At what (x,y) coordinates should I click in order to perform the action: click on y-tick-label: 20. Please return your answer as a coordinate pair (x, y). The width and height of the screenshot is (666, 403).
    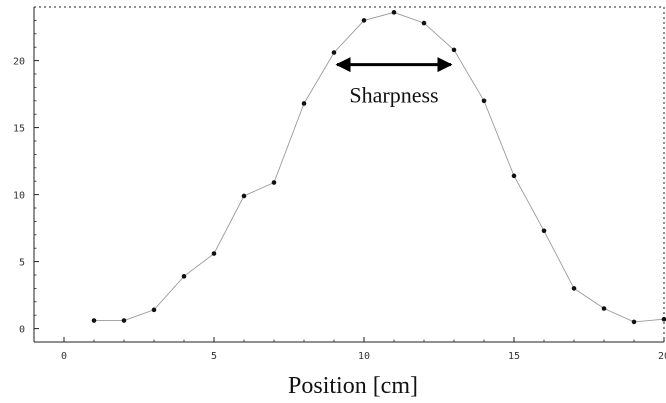
    Looking at the image, I should click on (19, 62).